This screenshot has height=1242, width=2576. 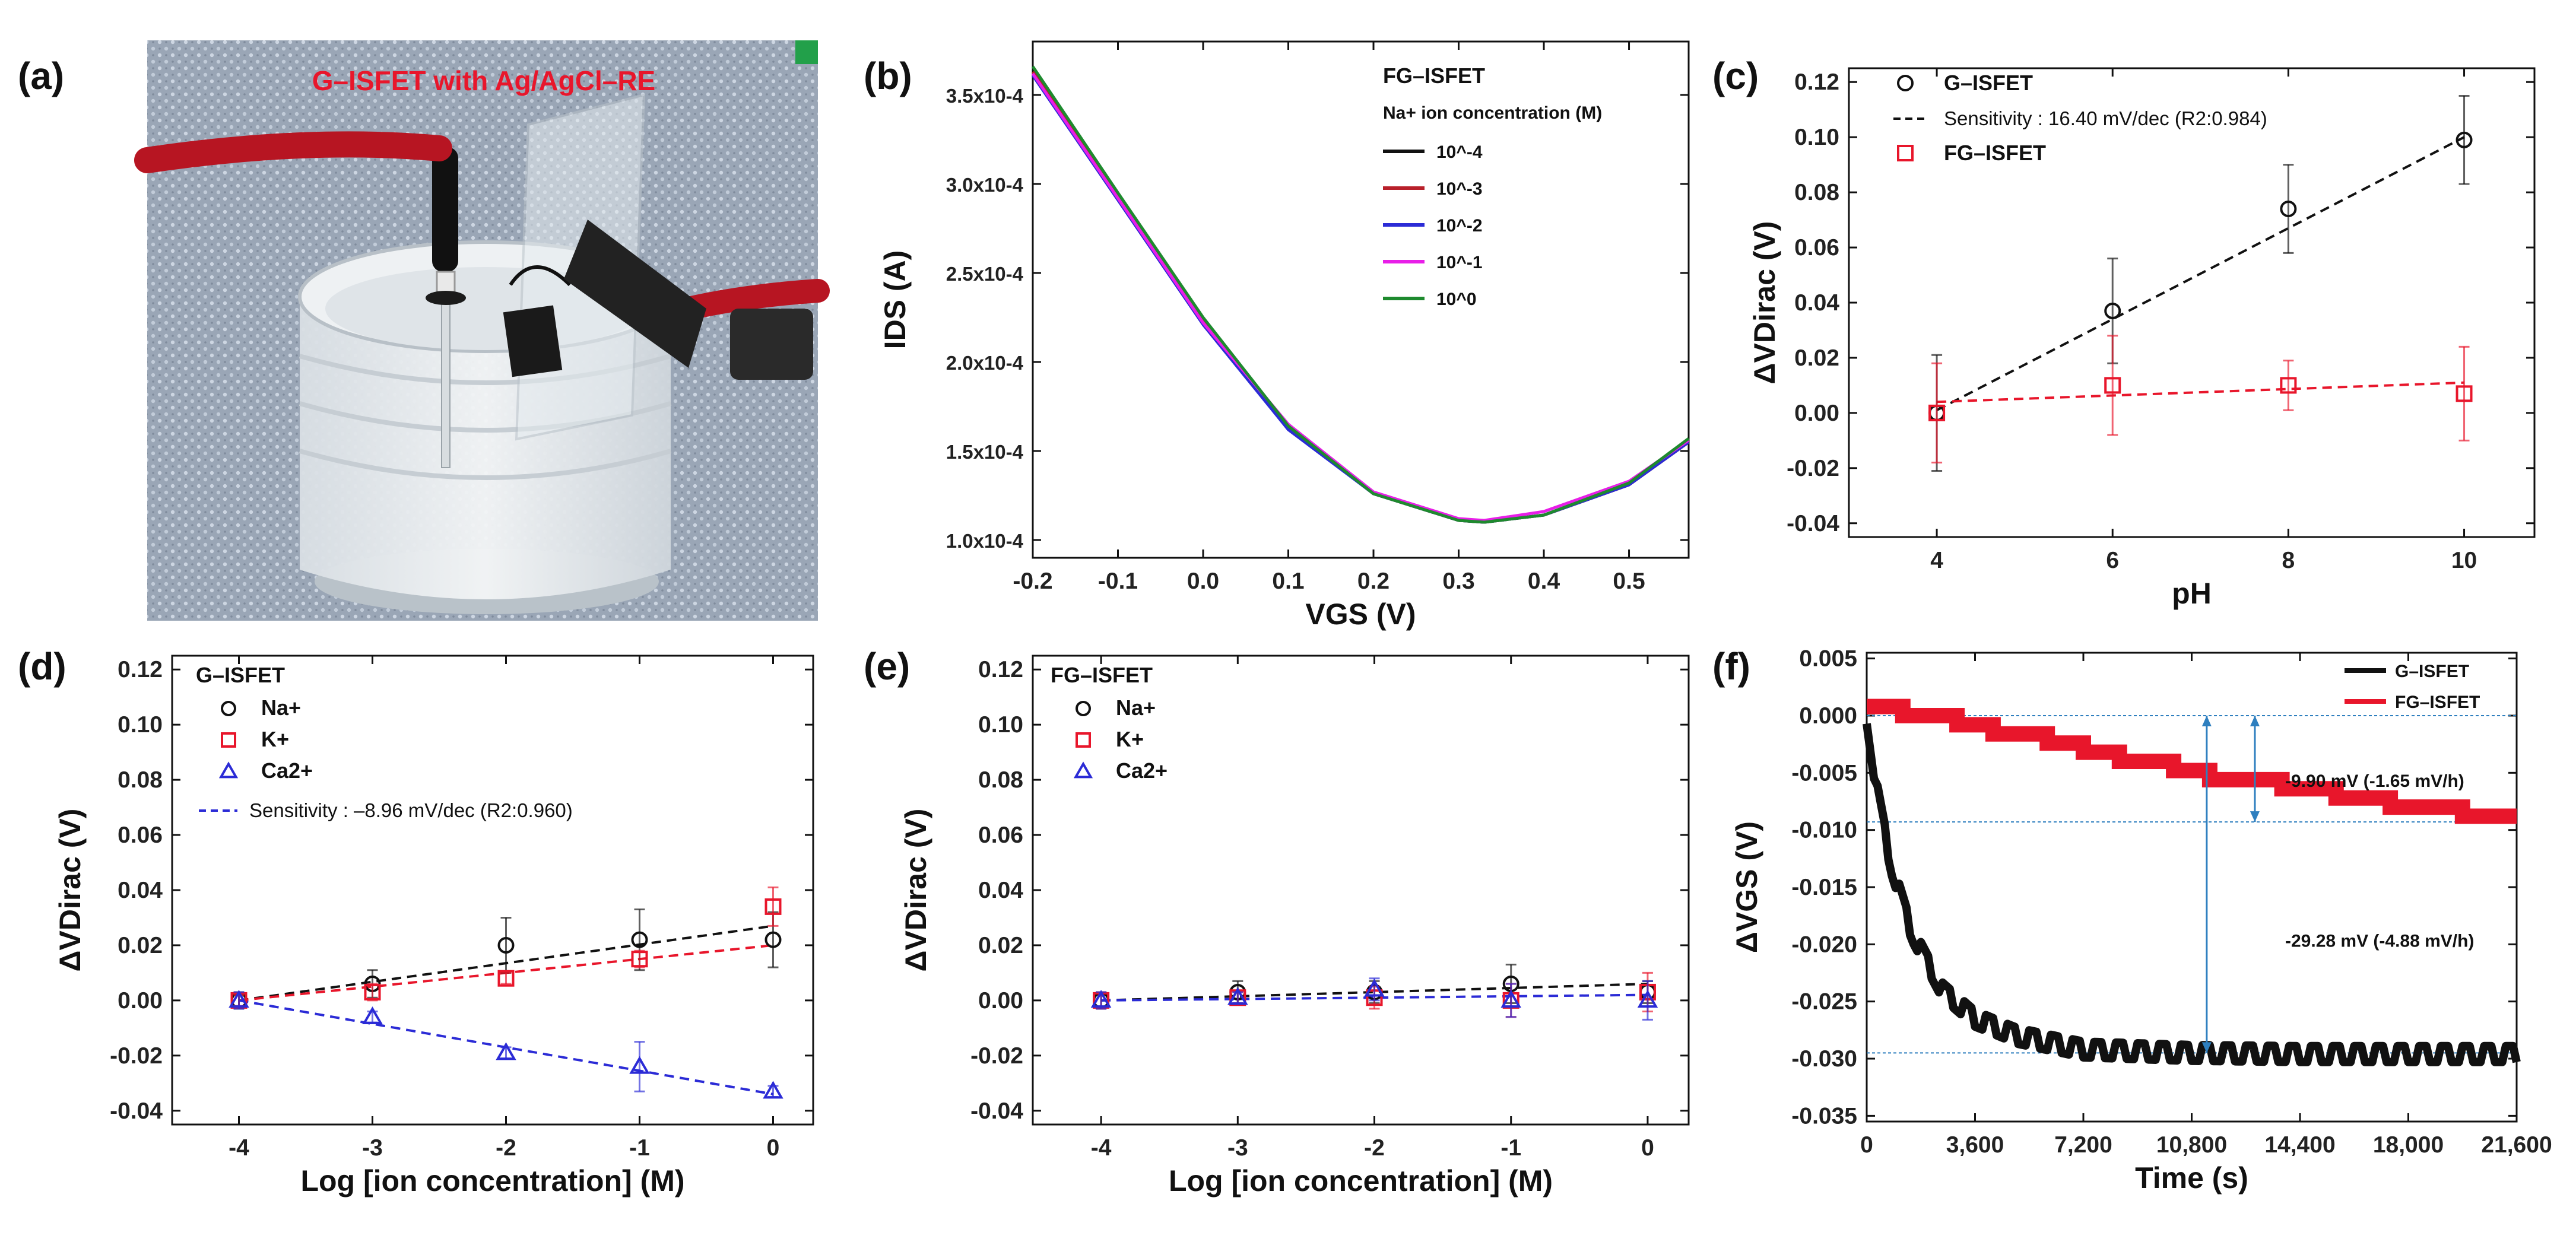 What do you see at coordinates (1824, 830) in the screenshot?
I see `y-tick-label: -0.010` at bounding box center [1824, 830].